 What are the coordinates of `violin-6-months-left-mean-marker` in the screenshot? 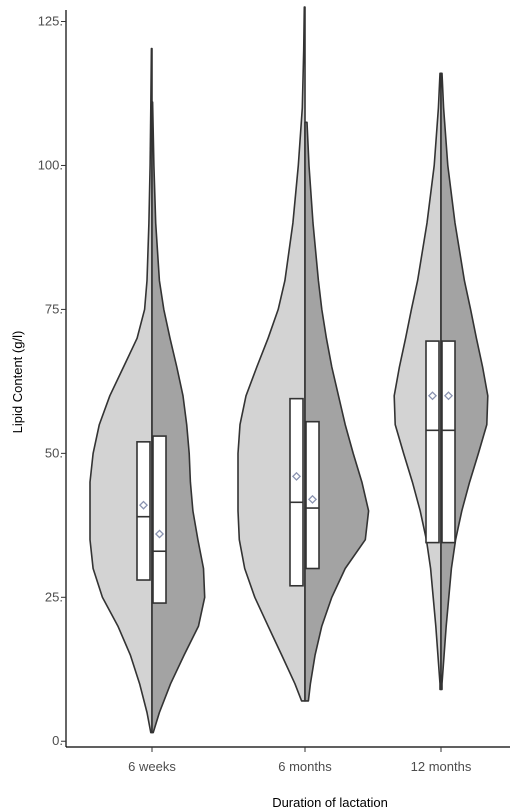 It's located at (296, 476).